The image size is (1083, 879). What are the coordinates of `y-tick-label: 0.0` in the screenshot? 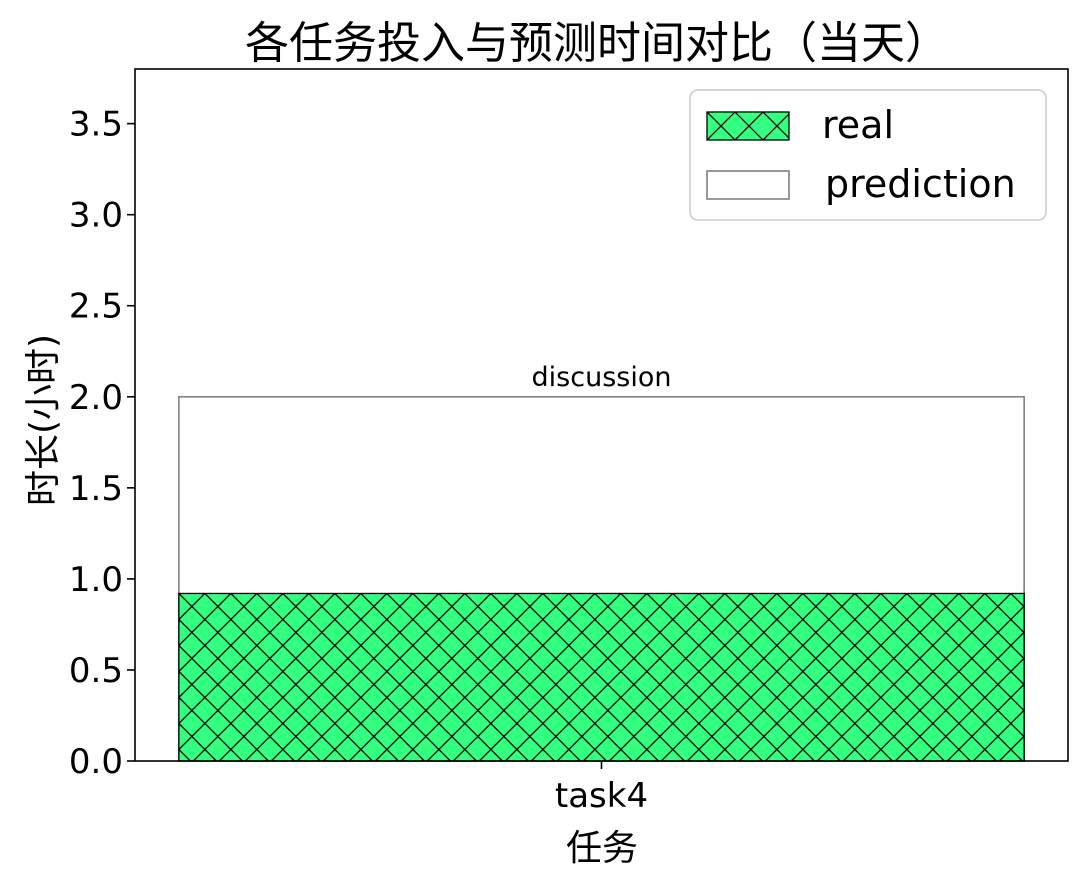 It's located at (96, 762).